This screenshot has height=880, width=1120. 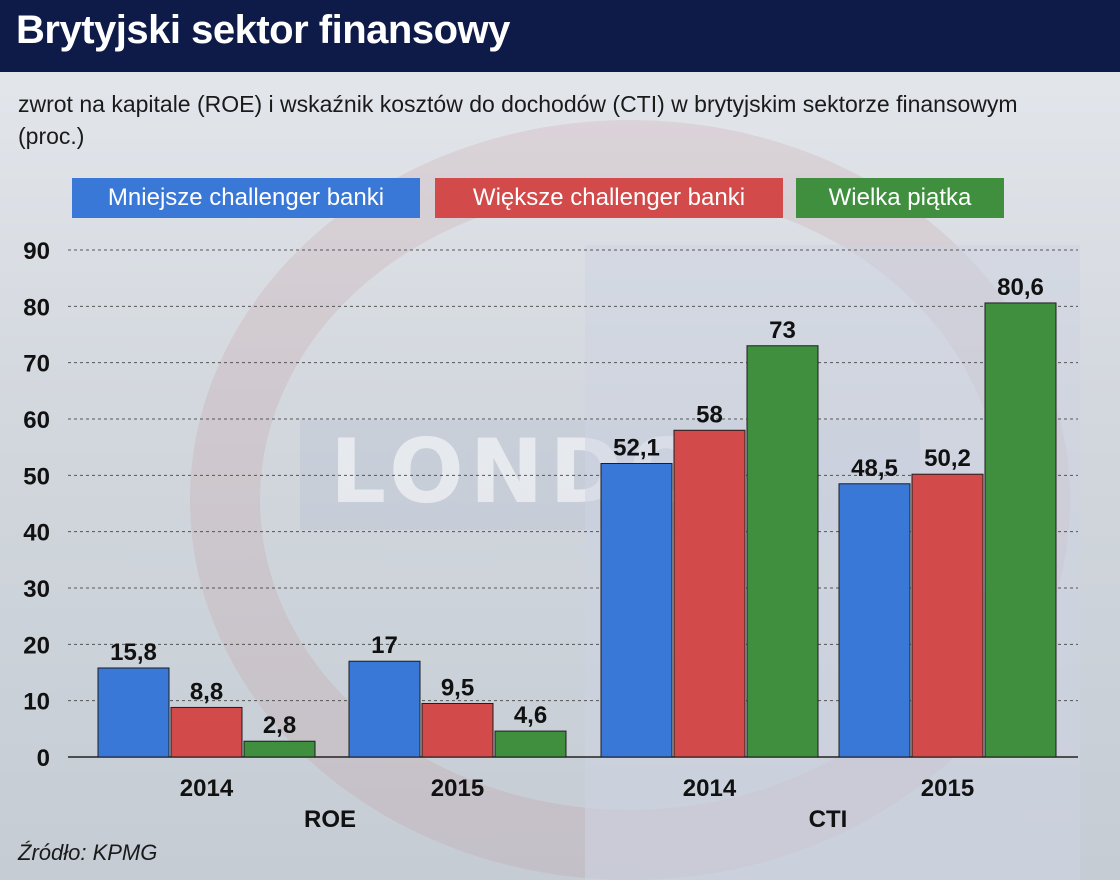 What do you see at coordinates (36, 533) in the screenshot?
I see `y-tick-label: 40` at bounding box center [36, 533].